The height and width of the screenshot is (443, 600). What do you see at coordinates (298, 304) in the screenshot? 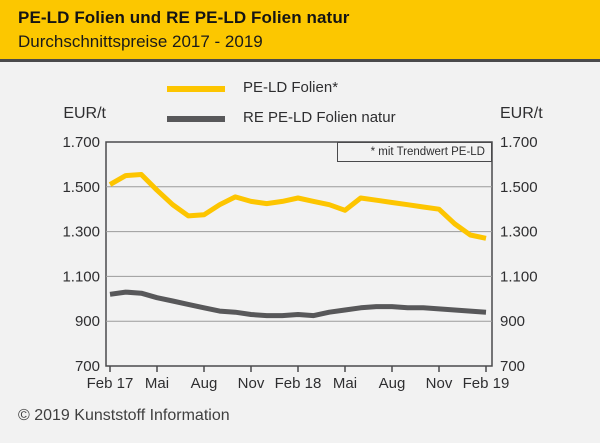
I see `series-line-re-pe-ld-folien-natur` at bounding box center [298, 304].